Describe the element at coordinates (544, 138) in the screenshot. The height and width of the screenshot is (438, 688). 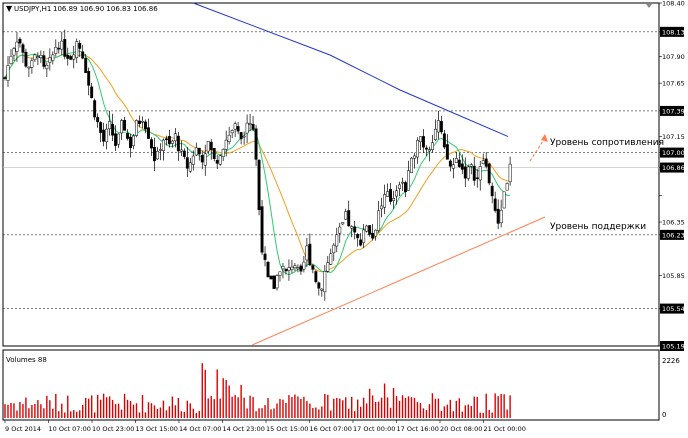
I see `resistance-arrow-head` at that location.